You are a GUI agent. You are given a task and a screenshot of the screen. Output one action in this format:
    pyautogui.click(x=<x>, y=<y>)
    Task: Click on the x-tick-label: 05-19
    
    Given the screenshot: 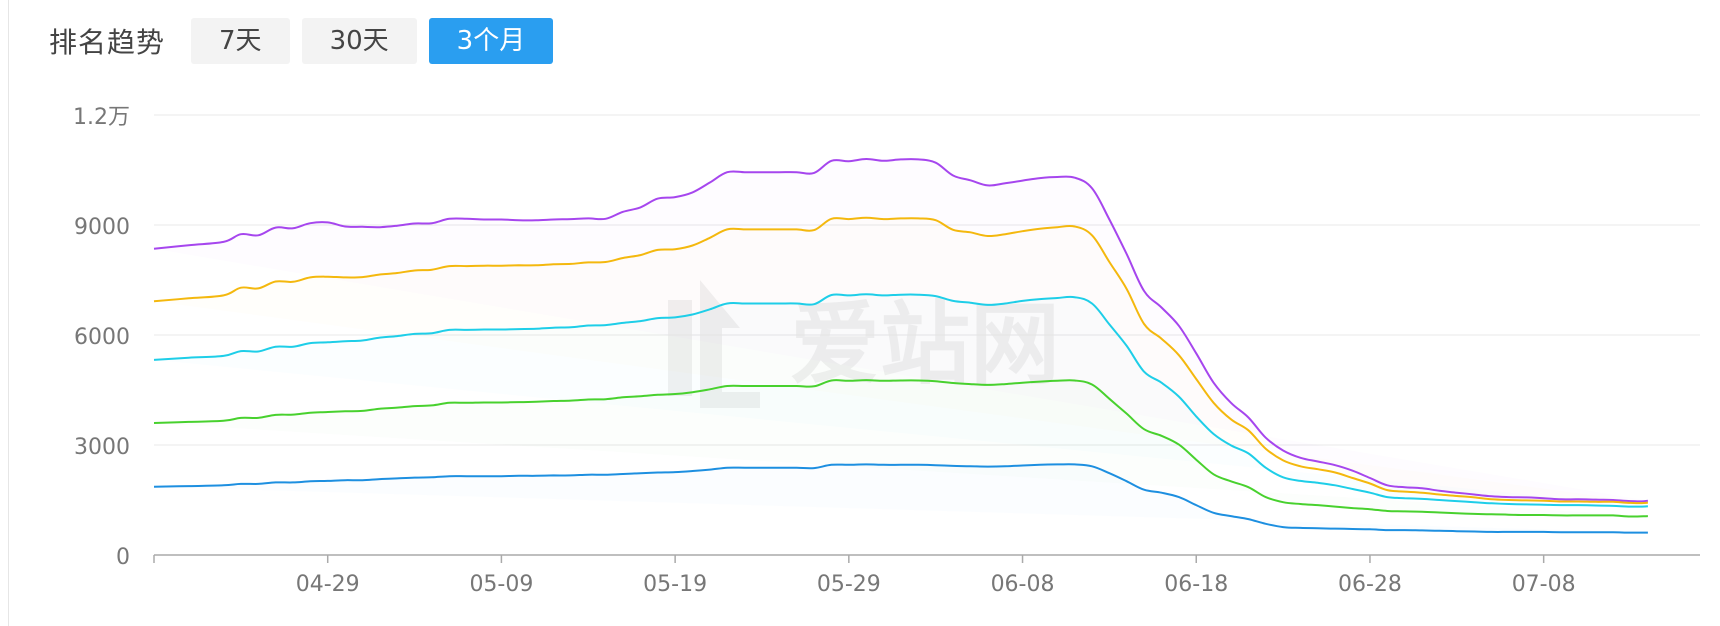 What is the action you would take?
    pyautogui.click(x=675, y=584)
    